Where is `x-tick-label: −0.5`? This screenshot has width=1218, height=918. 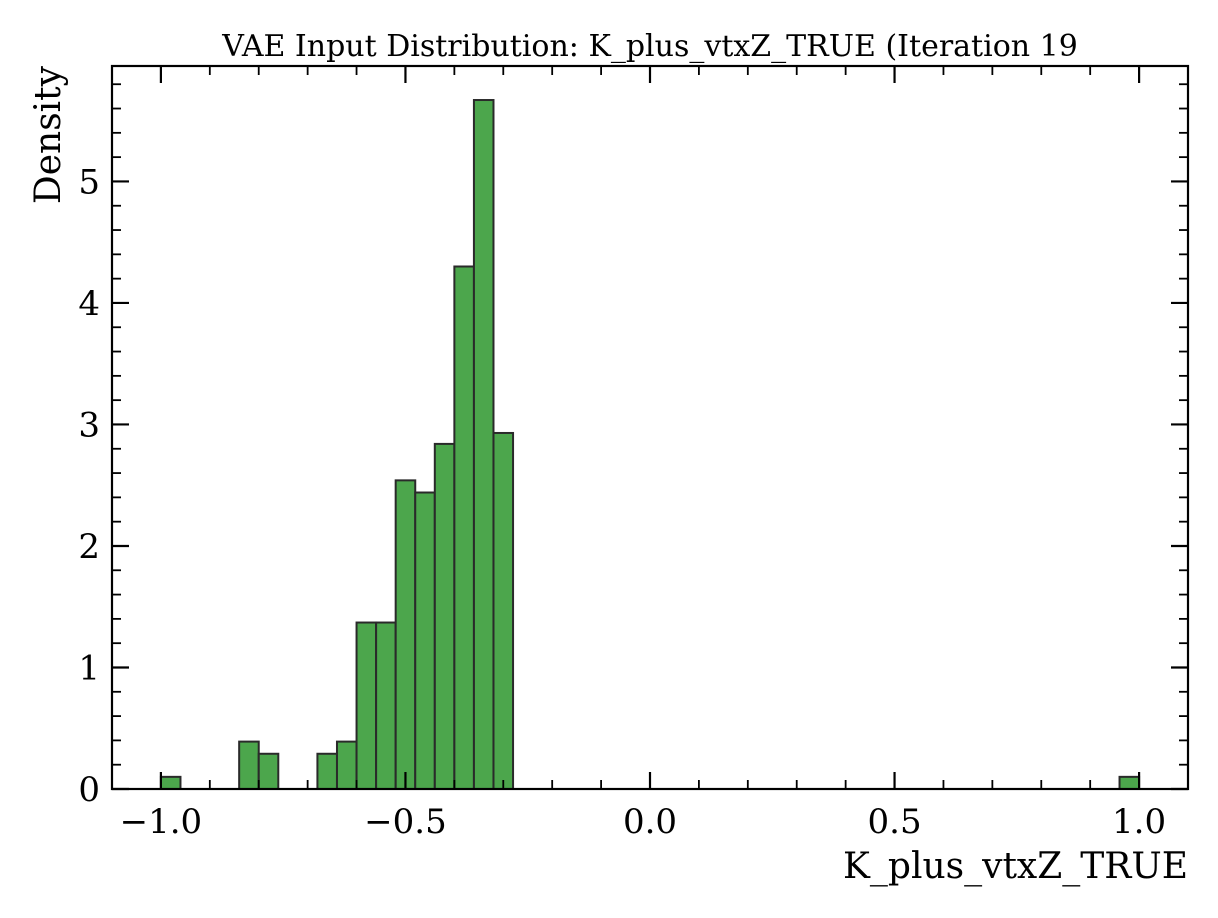 x-tick-label: −0.5 is located at coordinates (405, 822).